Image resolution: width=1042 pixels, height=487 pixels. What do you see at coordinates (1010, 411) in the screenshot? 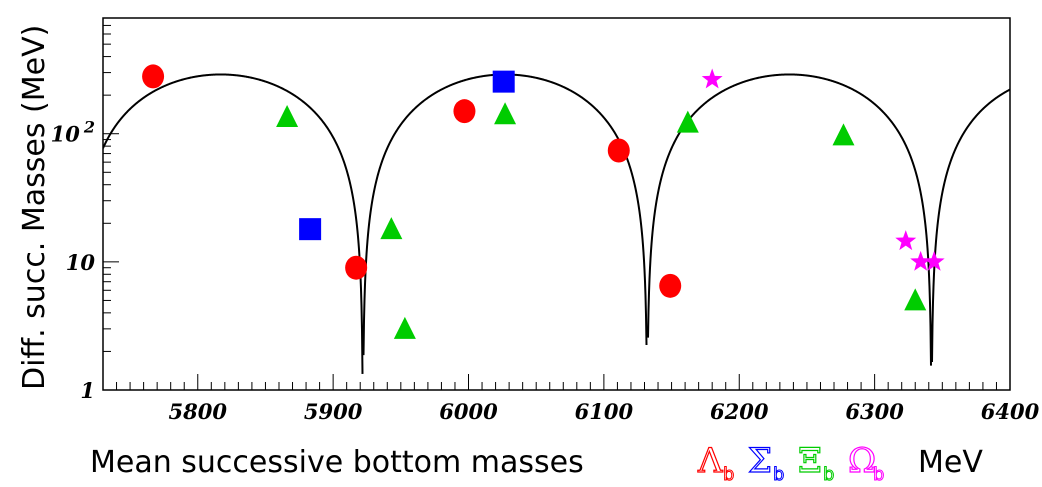
I see `x-tick-label: 6400` at bounding box center [1010, 411].